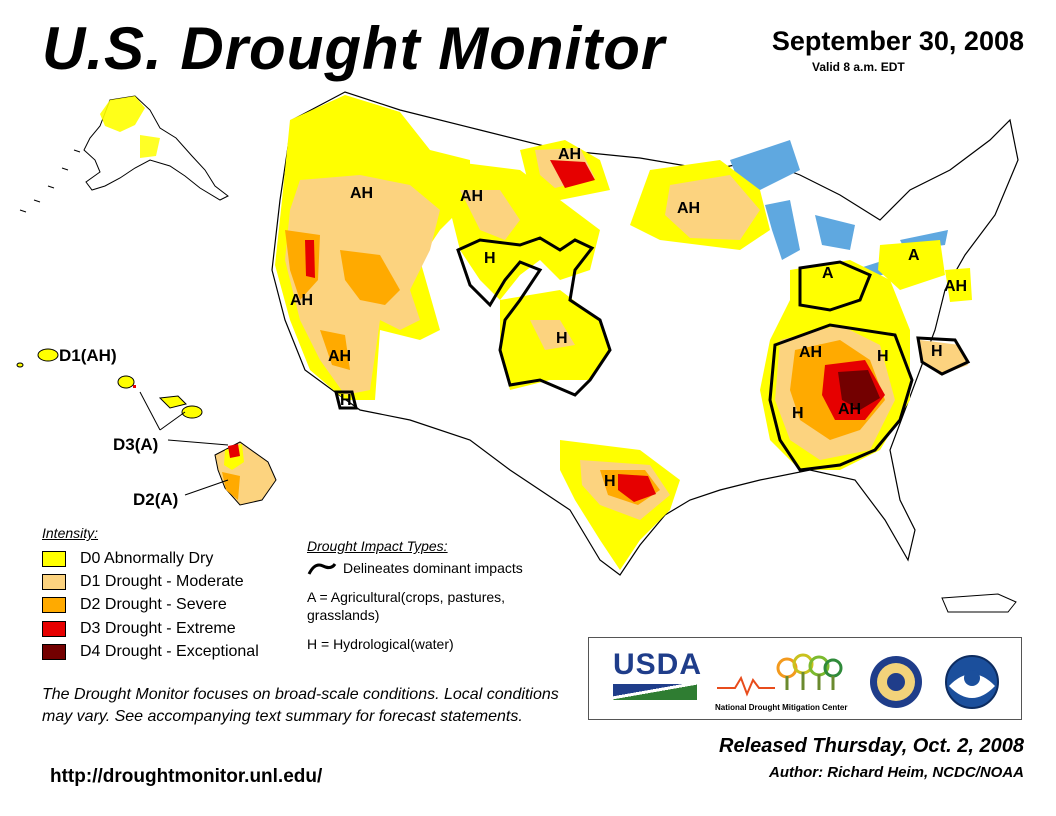 This screenshot has width=1056, height=816. I want to click on legend-item: D2 Drought - Severe, so click(134, 605).